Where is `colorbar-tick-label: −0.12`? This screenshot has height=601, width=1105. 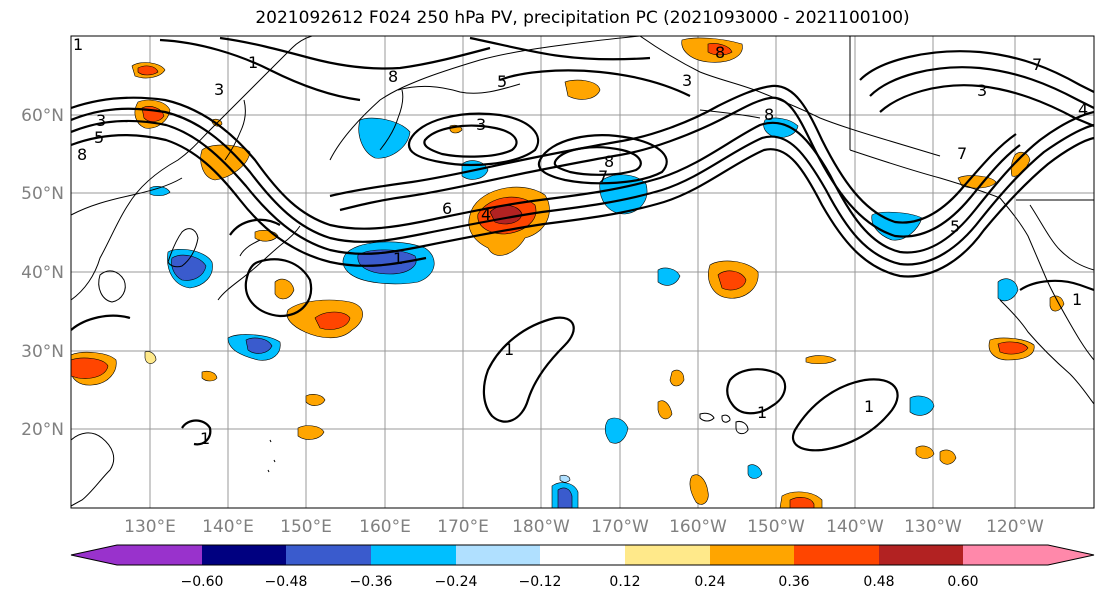
colorbar-tick-label: −0.12 is located at coordinates (540, 582).